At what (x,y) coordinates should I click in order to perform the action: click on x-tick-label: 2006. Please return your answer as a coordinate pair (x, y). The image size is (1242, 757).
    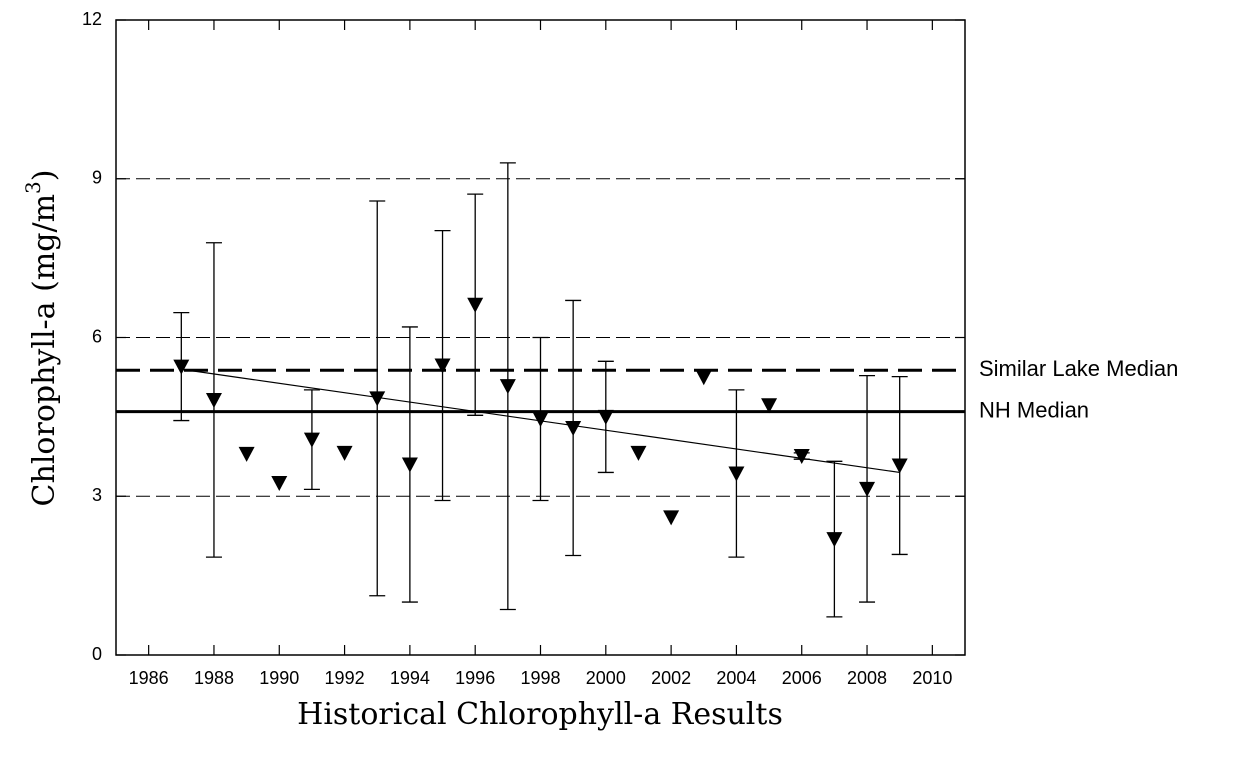
    Looking at the image, I should click on (802, 678).